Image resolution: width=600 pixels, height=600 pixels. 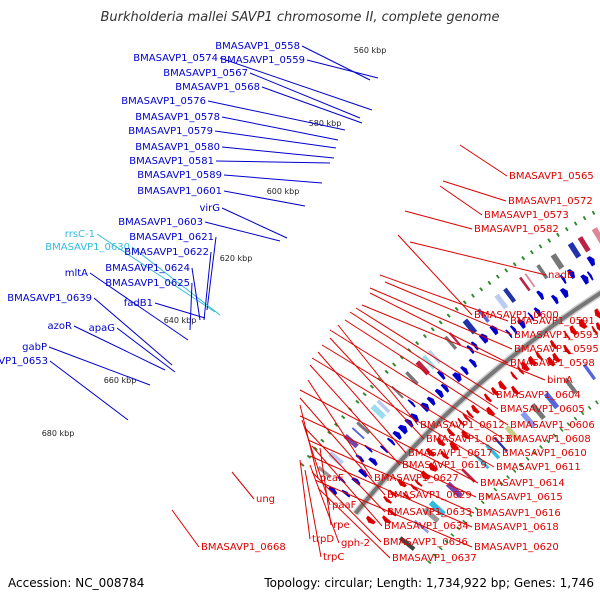 I want to click on feature-label: fadB1, so click(x=138, y=303).